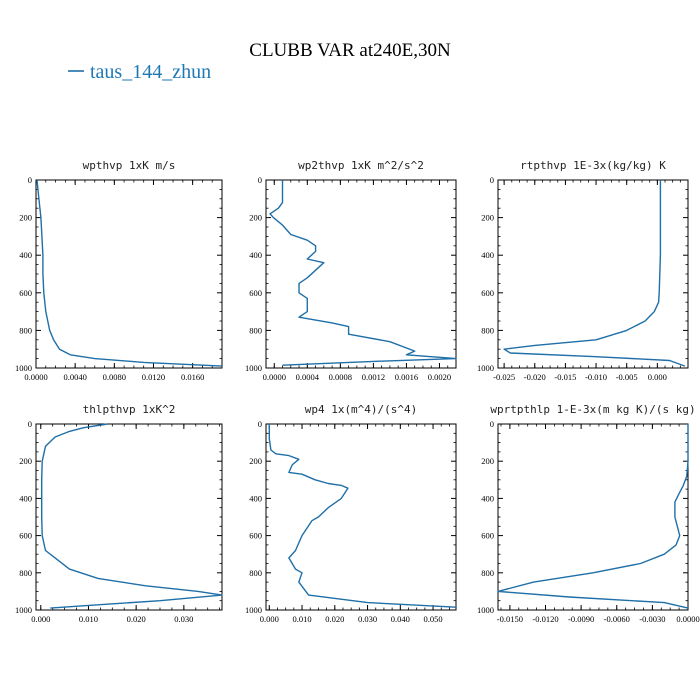 This screenshot has height=700, width=700. I want to click on panel-title: wp2thvp 1xK m^2/s^2, so click(361, 165).